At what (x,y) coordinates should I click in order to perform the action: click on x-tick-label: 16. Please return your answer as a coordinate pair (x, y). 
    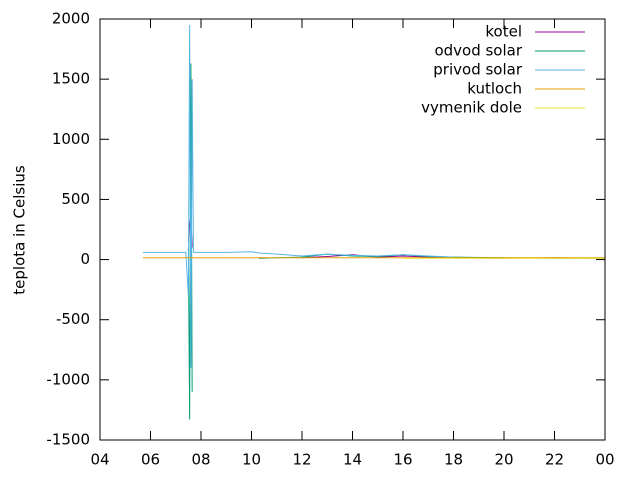
    Looking at the image, I should click on (402, 460).